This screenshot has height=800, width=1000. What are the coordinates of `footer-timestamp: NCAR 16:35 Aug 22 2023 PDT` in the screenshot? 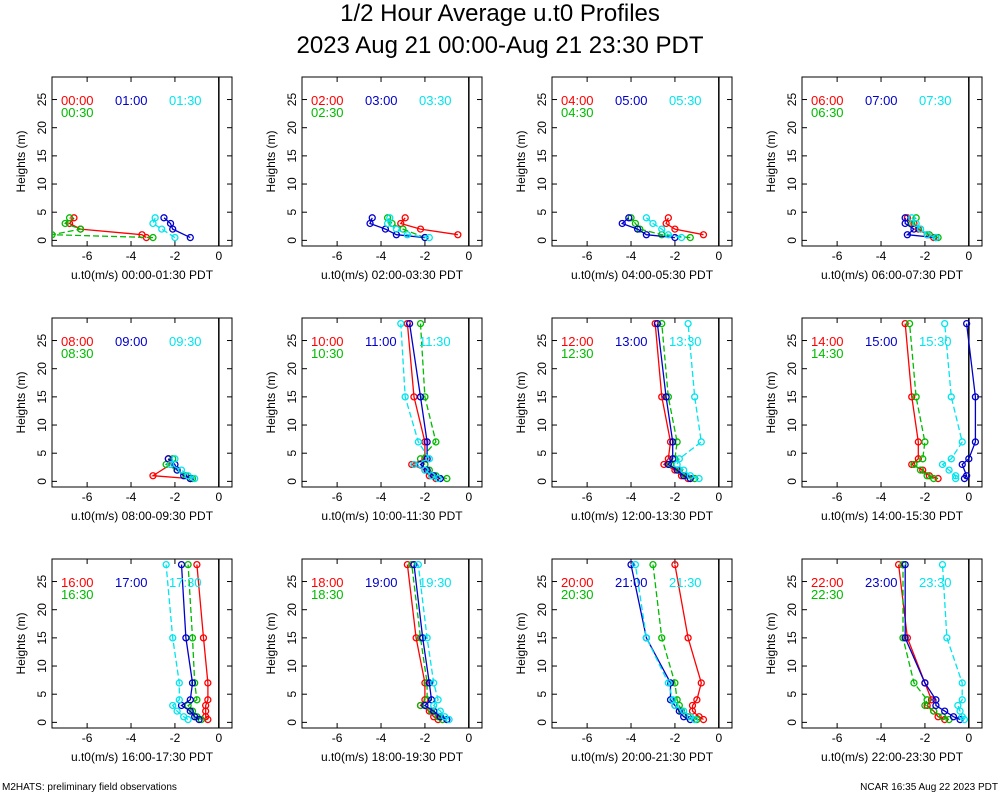 It's located at (929, 787).